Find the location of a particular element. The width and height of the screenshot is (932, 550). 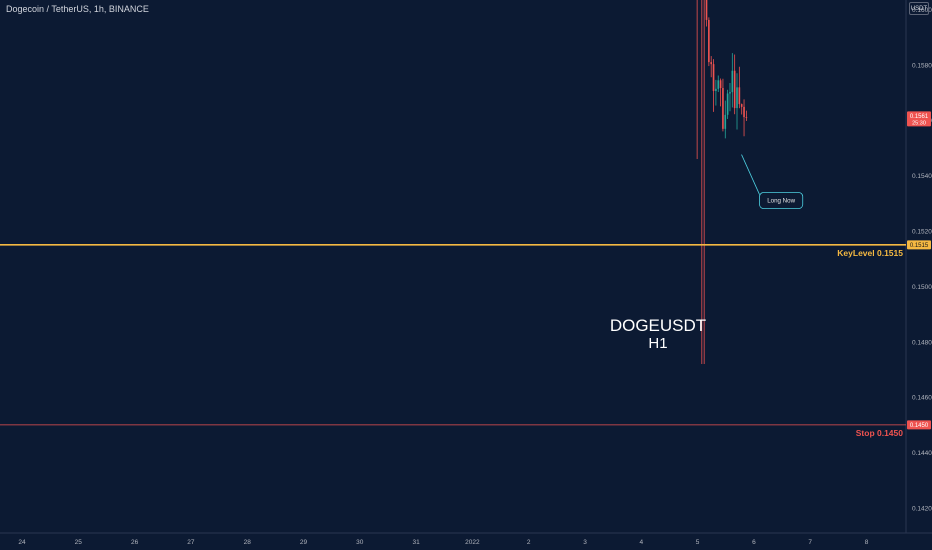

level-tag-text: 0.1450 is located at coordinates (919, 426).